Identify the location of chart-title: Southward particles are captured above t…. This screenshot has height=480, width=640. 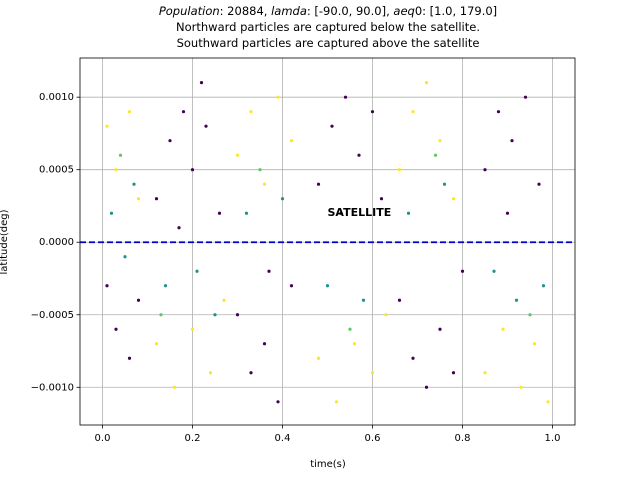
(328, 43).